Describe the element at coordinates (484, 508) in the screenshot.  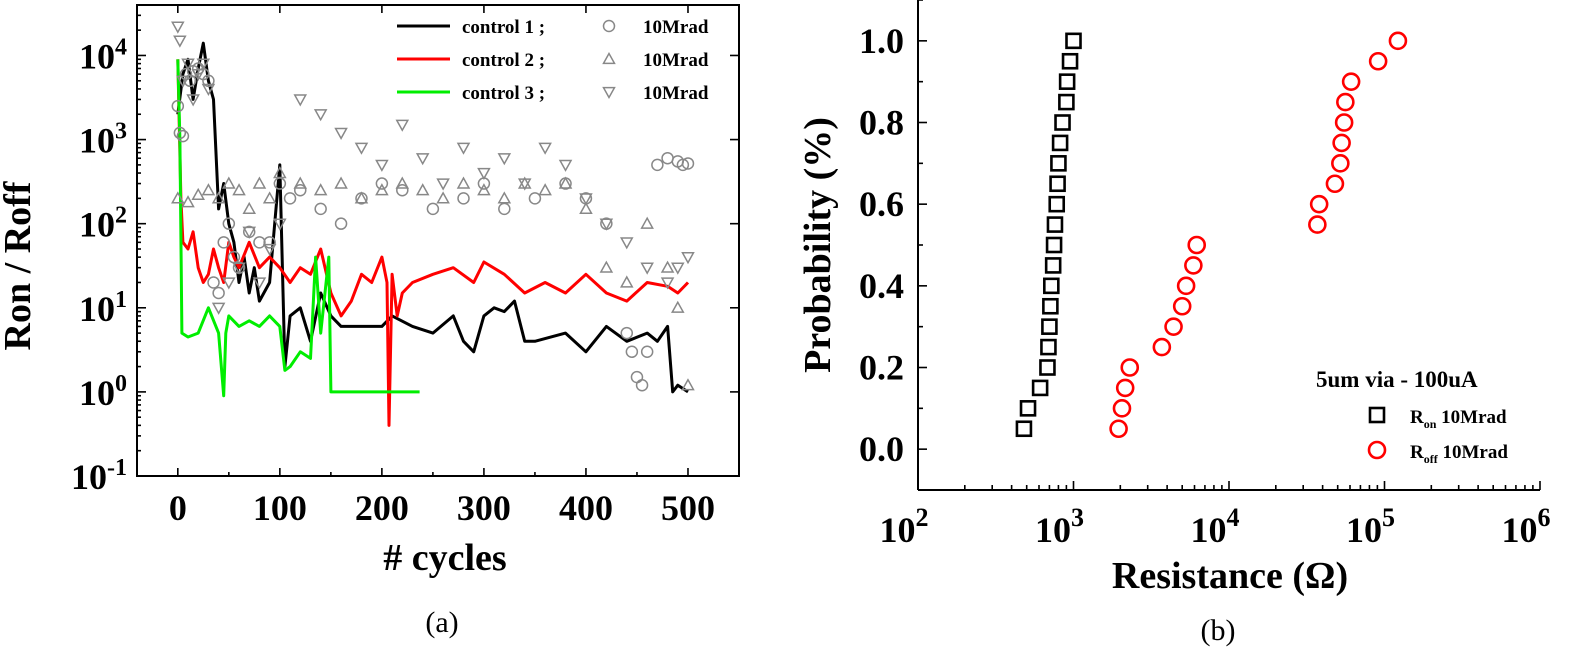
I see `x-tick-label: 300` at that location.